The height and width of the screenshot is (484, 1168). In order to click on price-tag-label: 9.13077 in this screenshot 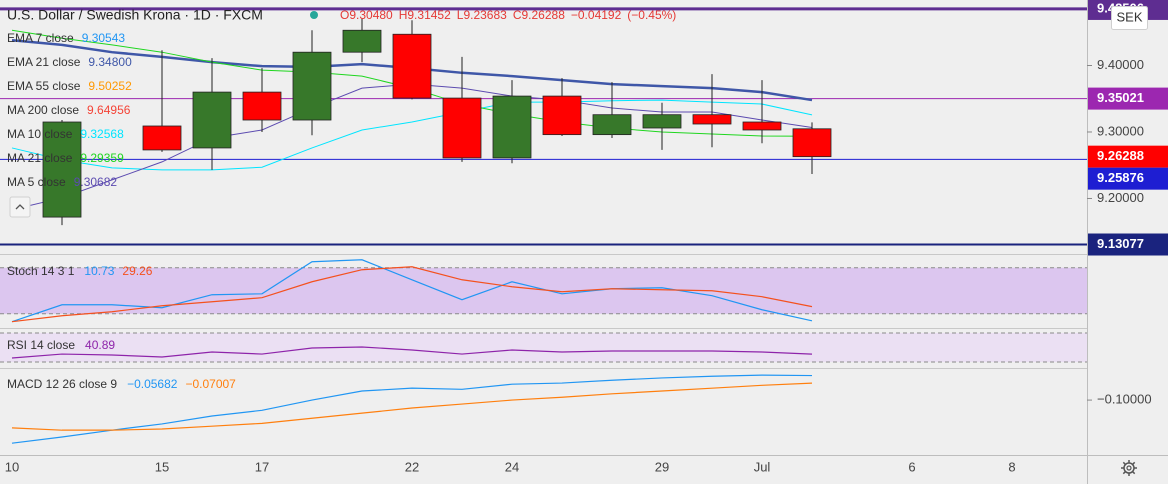, I will do `click(1120, 243)`.